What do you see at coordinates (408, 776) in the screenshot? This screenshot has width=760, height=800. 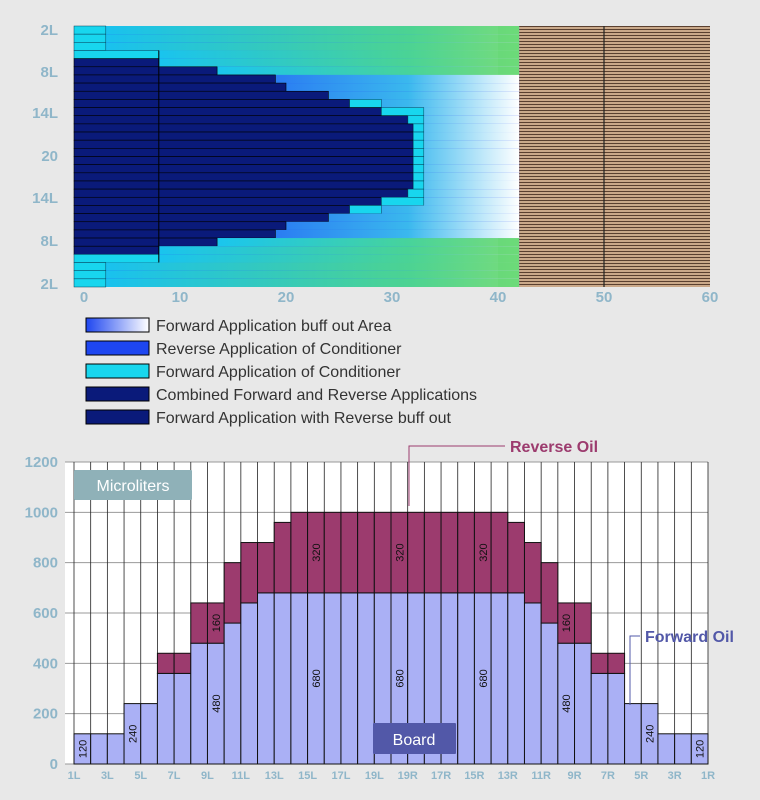 I see `bar-x-tick: 19R` at bounding box center [408, 776].